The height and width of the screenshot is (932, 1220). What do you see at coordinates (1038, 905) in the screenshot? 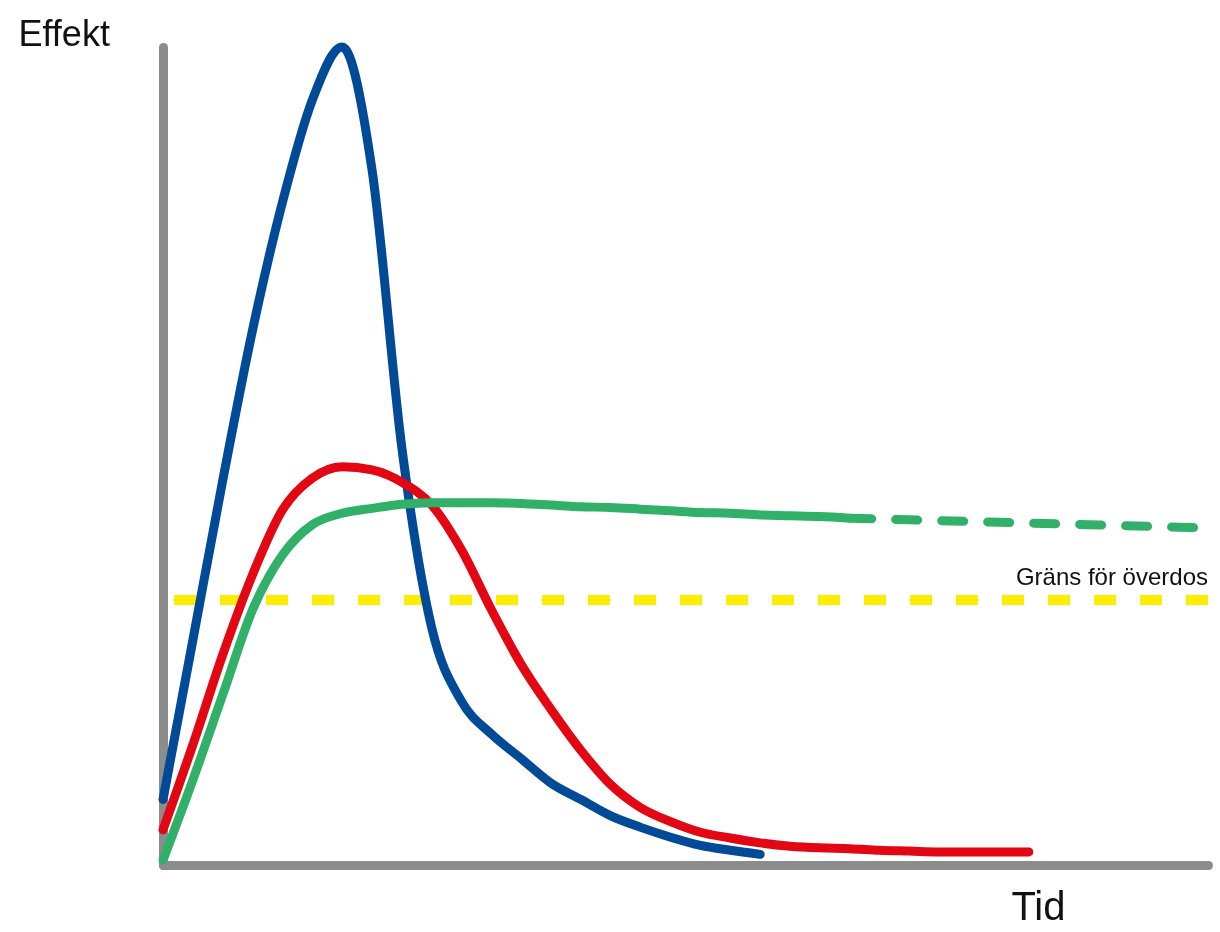
I see `x-axis-title: Tid` at bounding box center [1038, 905].